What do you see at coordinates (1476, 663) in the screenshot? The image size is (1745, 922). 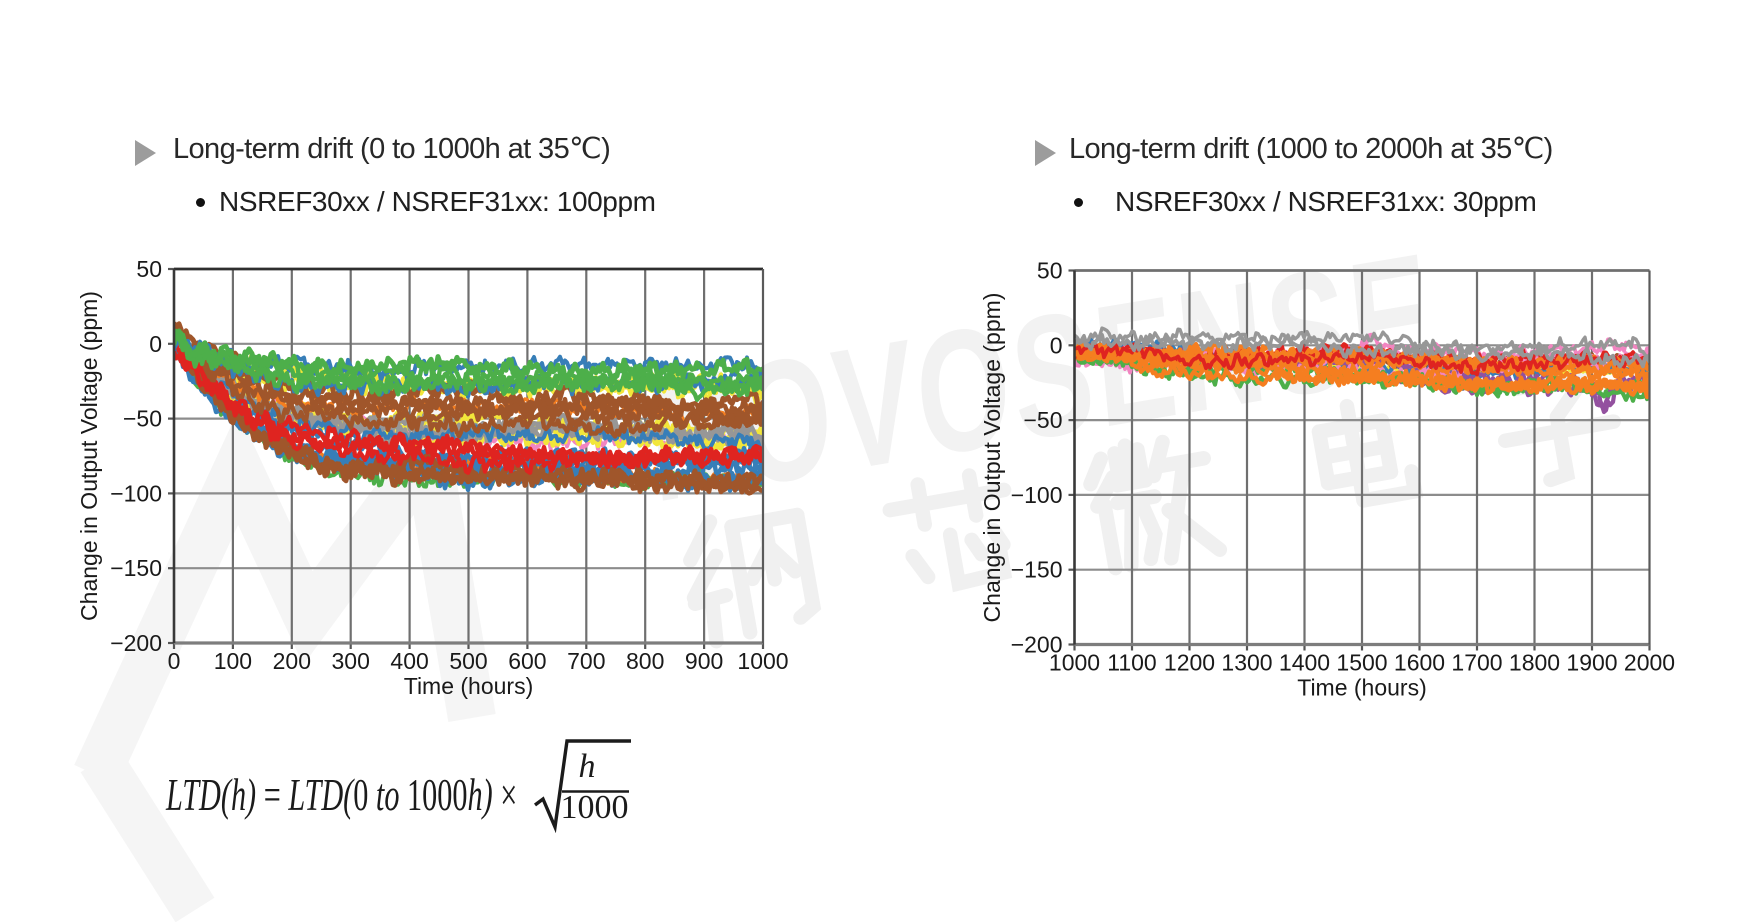 I see `svg-text: 1700` at bounding box center [1476, 663].